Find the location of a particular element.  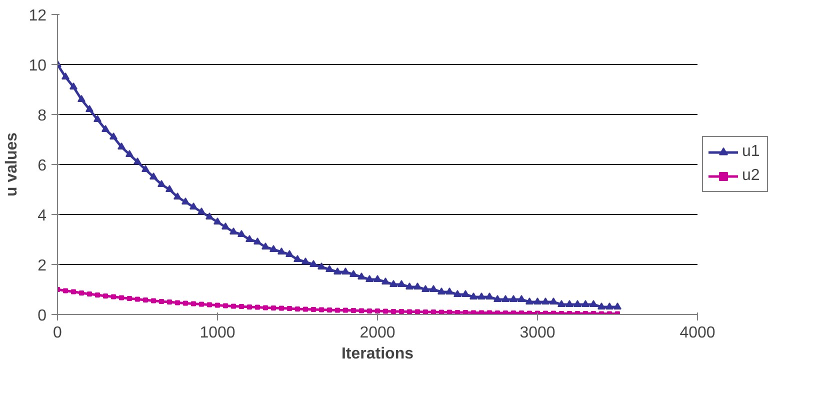

y-tick-label: 2 is located at coordinates (42, 266).